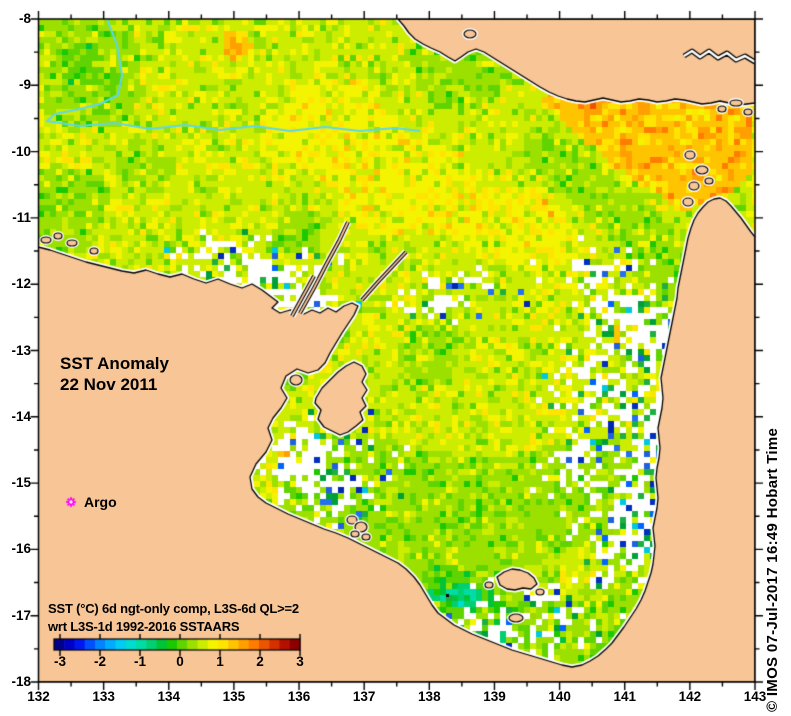  What do you see at coordinates (300, 661) in the screenshot?
I see `colorbar-tick-label-3: 3` at bounding box center [300, 661].